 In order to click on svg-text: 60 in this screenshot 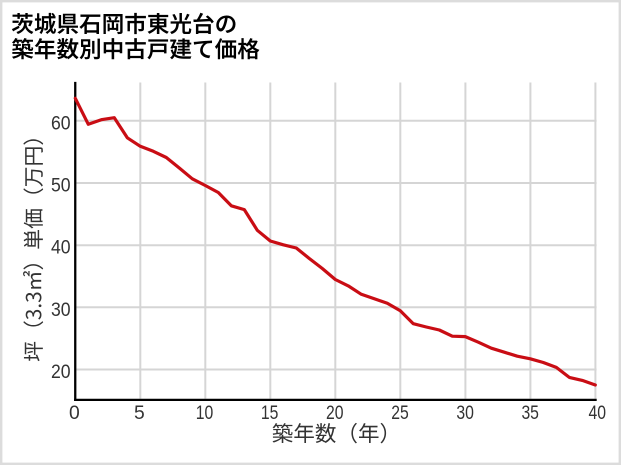, I will do `click(61, 123)`.